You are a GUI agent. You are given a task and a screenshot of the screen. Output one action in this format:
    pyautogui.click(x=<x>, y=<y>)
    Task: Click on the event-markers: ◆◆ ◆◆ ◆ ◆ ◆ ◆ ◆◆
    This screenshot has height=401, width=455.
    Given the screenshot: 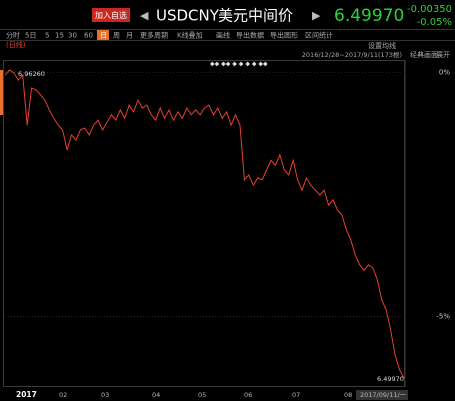 What is the action you would take?
    pyautogui.click(x=239, y=64)
    